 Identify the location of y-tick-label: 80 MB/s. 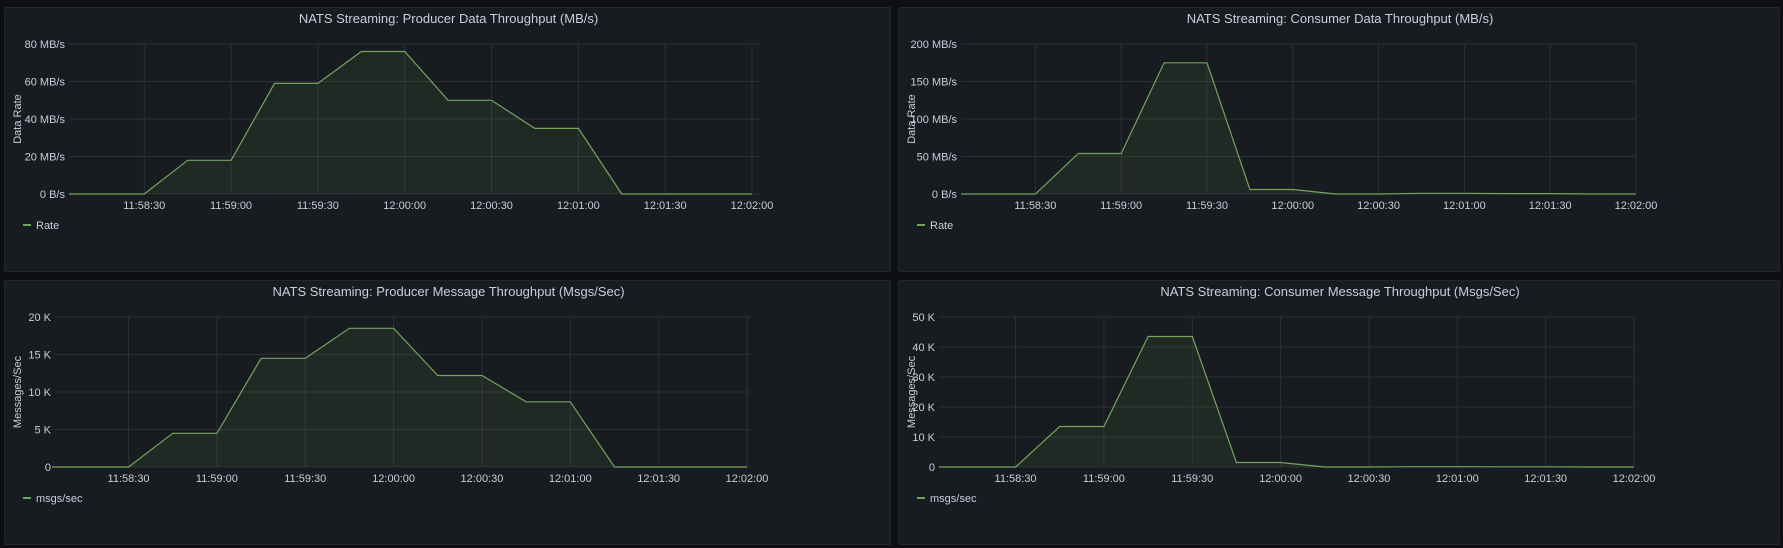
(45, 45).